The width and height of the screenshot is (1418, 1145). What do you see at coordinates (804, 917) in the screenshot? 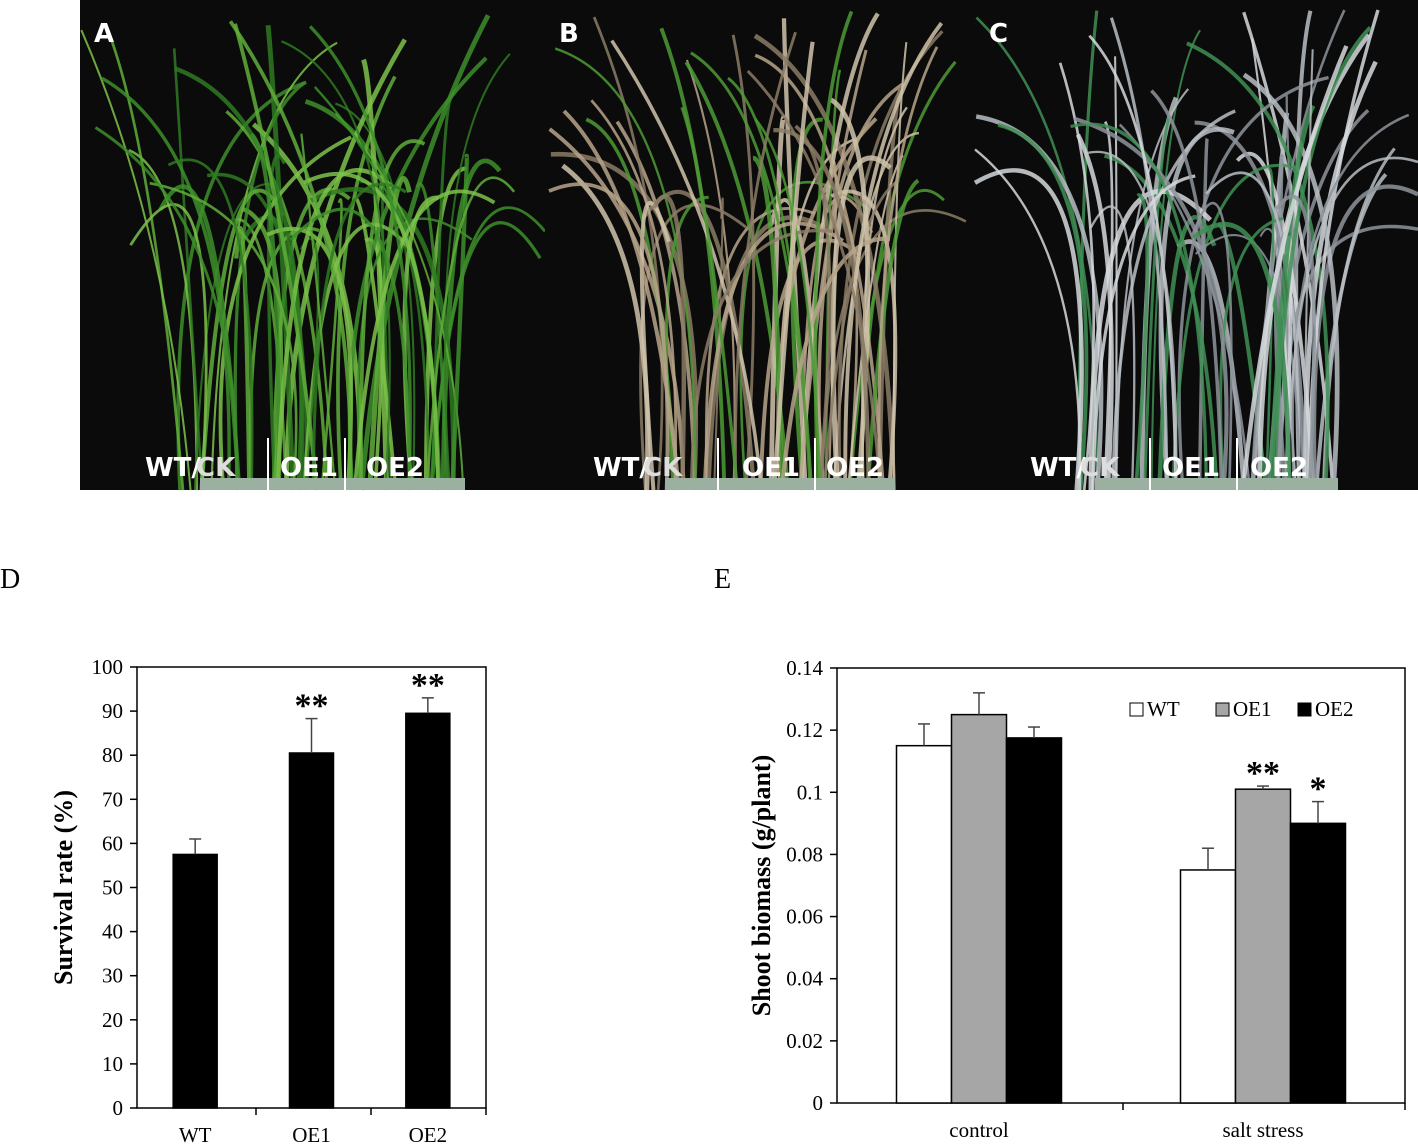
I see `y-tick-label: 0.06` at bounding box center [804, 917].